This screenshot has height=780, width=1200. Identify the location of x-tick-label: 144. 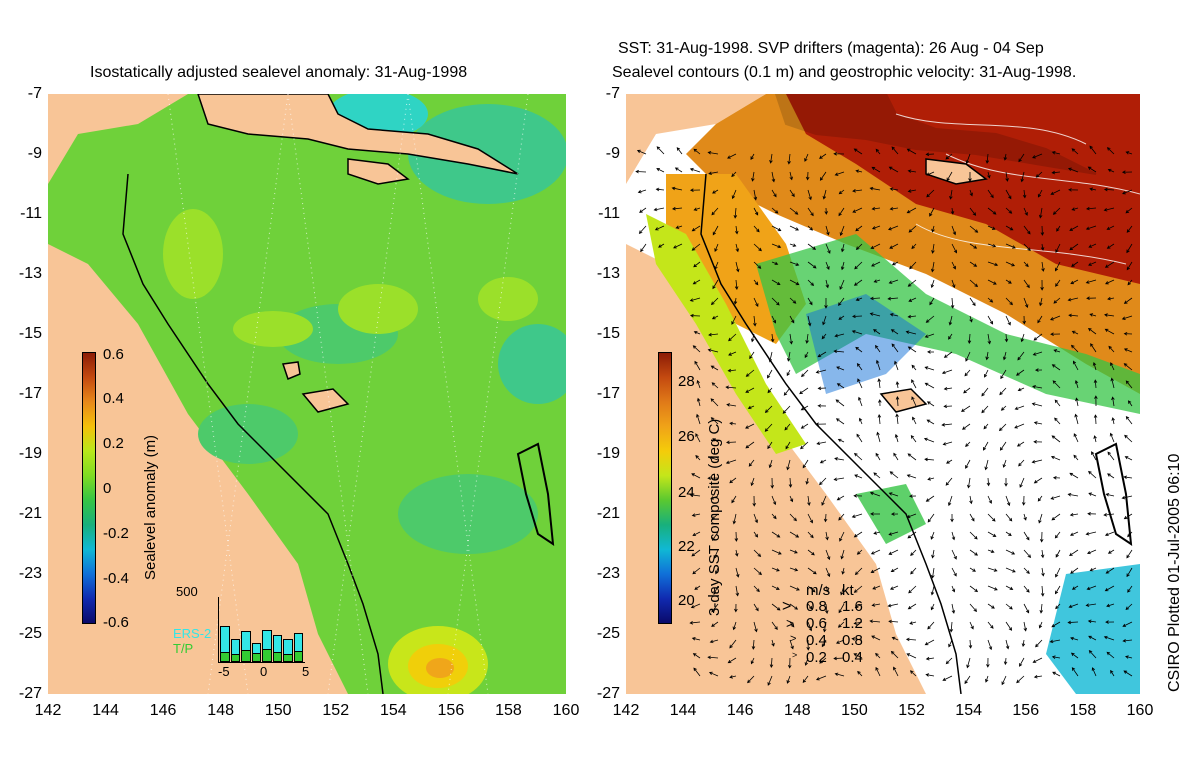
(105, 710).